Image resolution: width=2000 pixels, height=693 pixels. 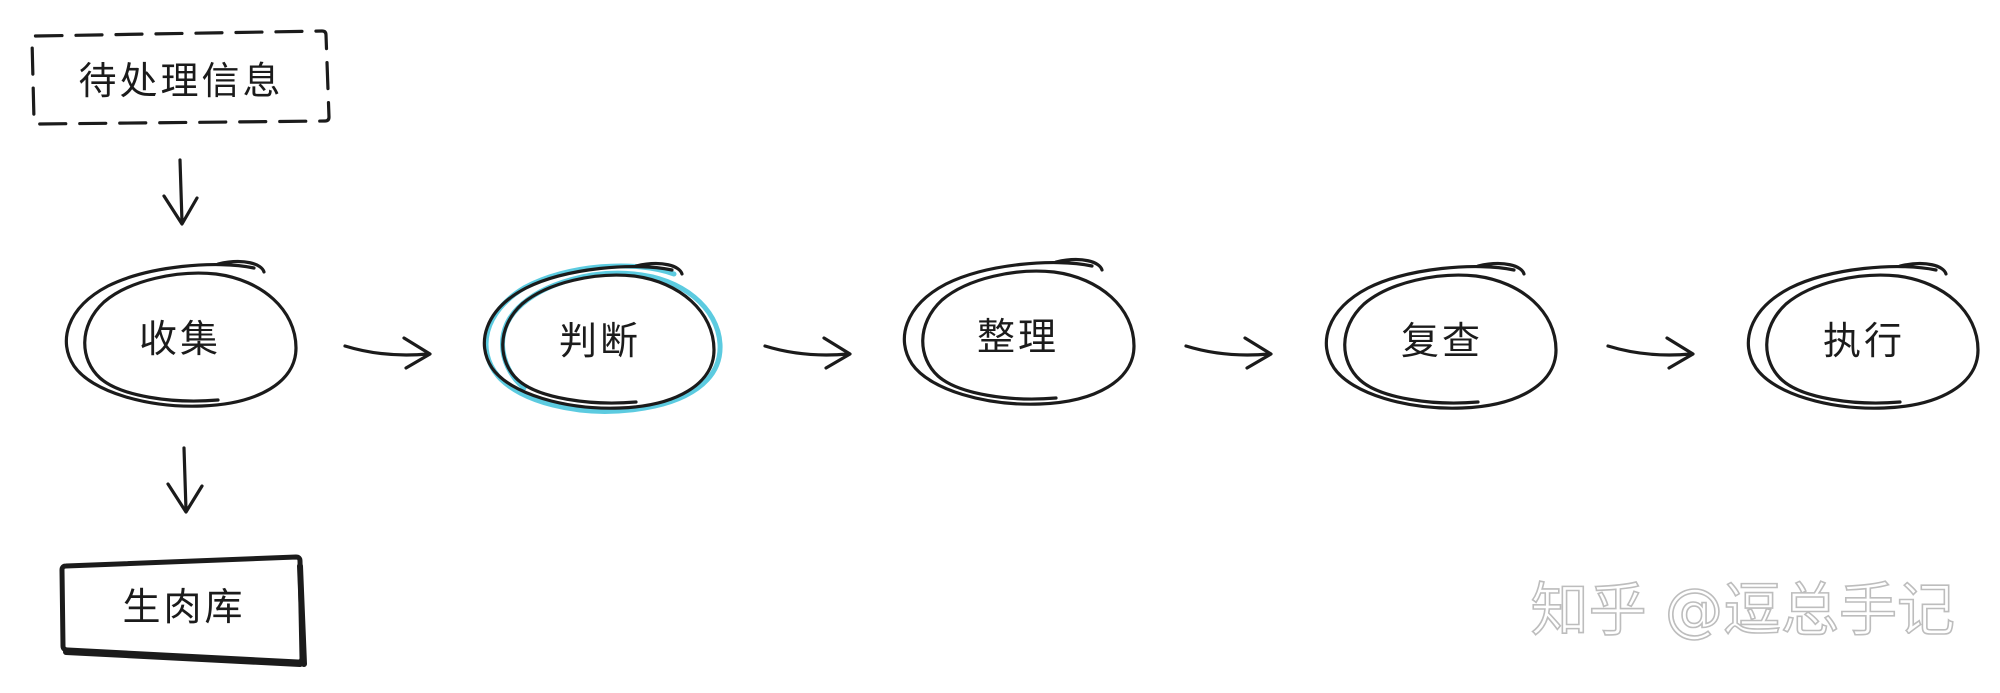 I want to click on arrow-collect-to-store, so click(x=185, y=480).